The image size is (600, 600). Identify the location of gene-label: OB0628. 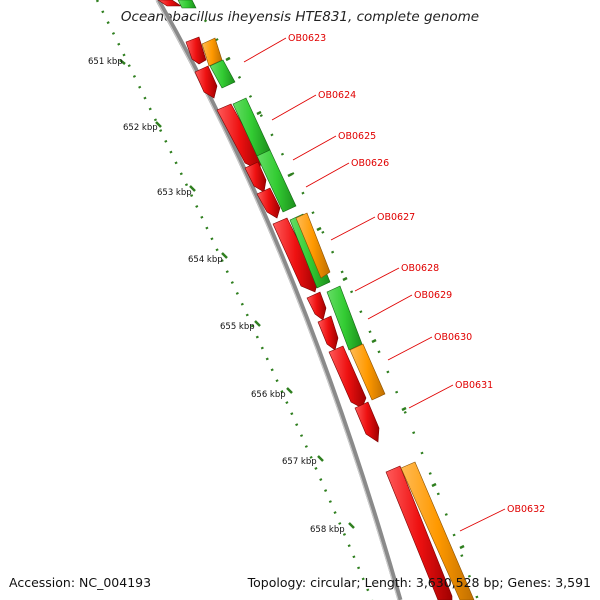
(420, 268).